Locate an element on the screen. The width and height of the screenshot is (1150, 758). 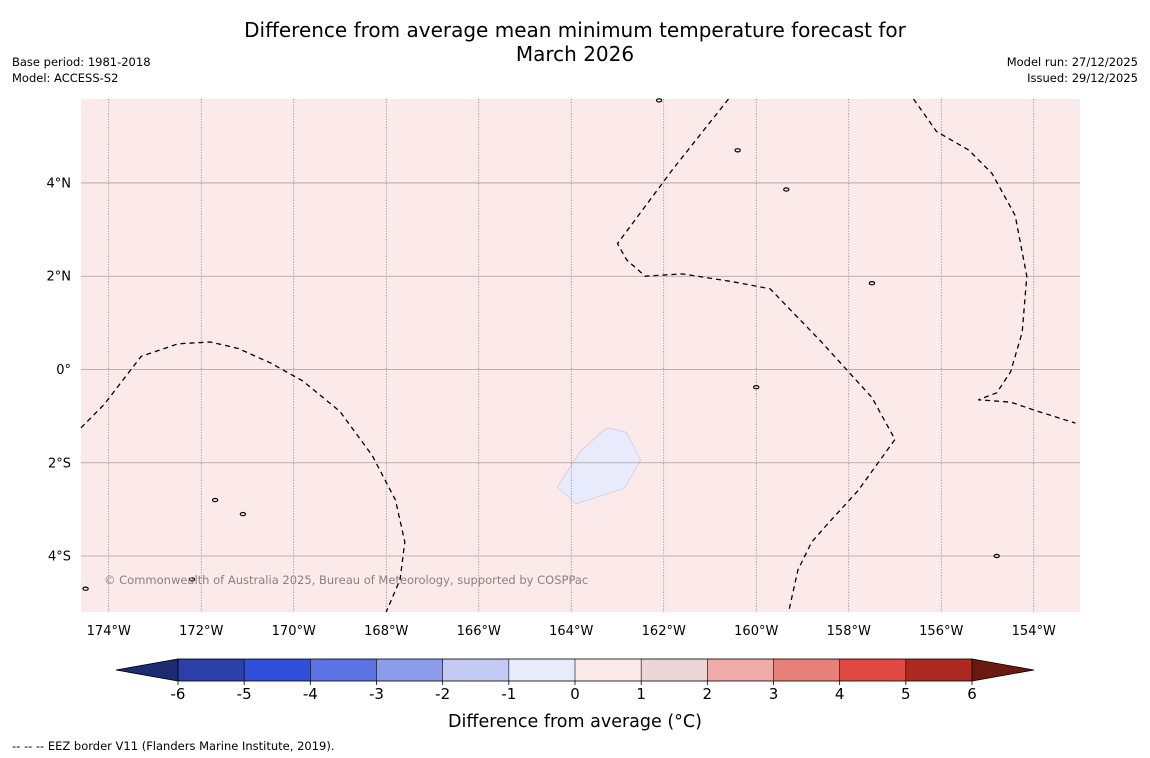
issued-date: Issued: 29/12/2025 is located at coordinates (1082, 78).